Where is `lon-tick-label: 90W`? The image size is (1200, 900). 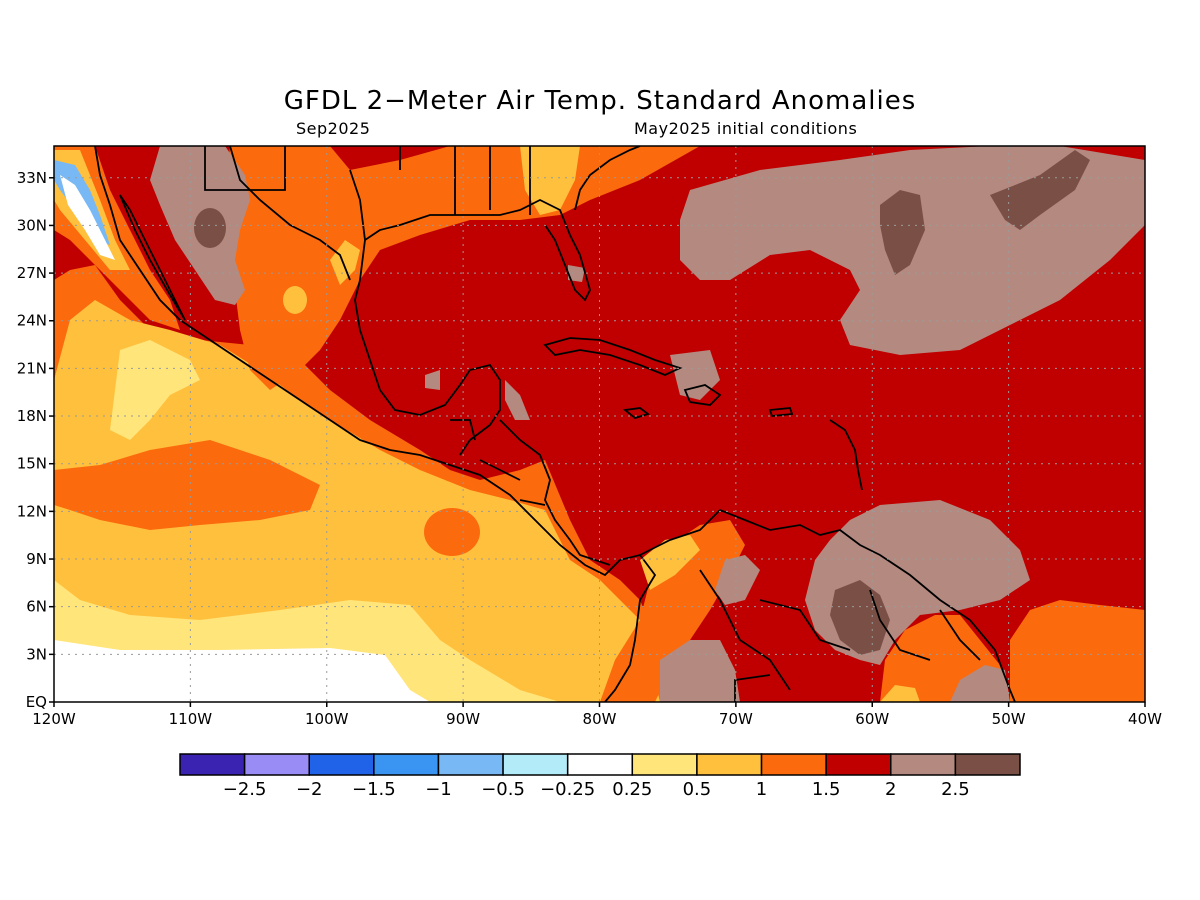 lon-tick-label: 90W is located at coordinates (463, 719).